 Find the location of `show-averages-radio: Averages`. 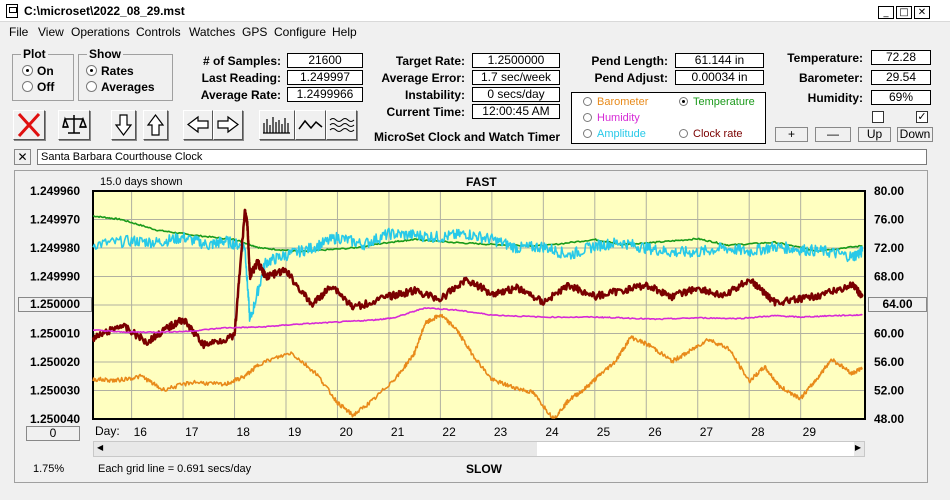

show-averages-radio: Averages is located at coordinates (120, 87).